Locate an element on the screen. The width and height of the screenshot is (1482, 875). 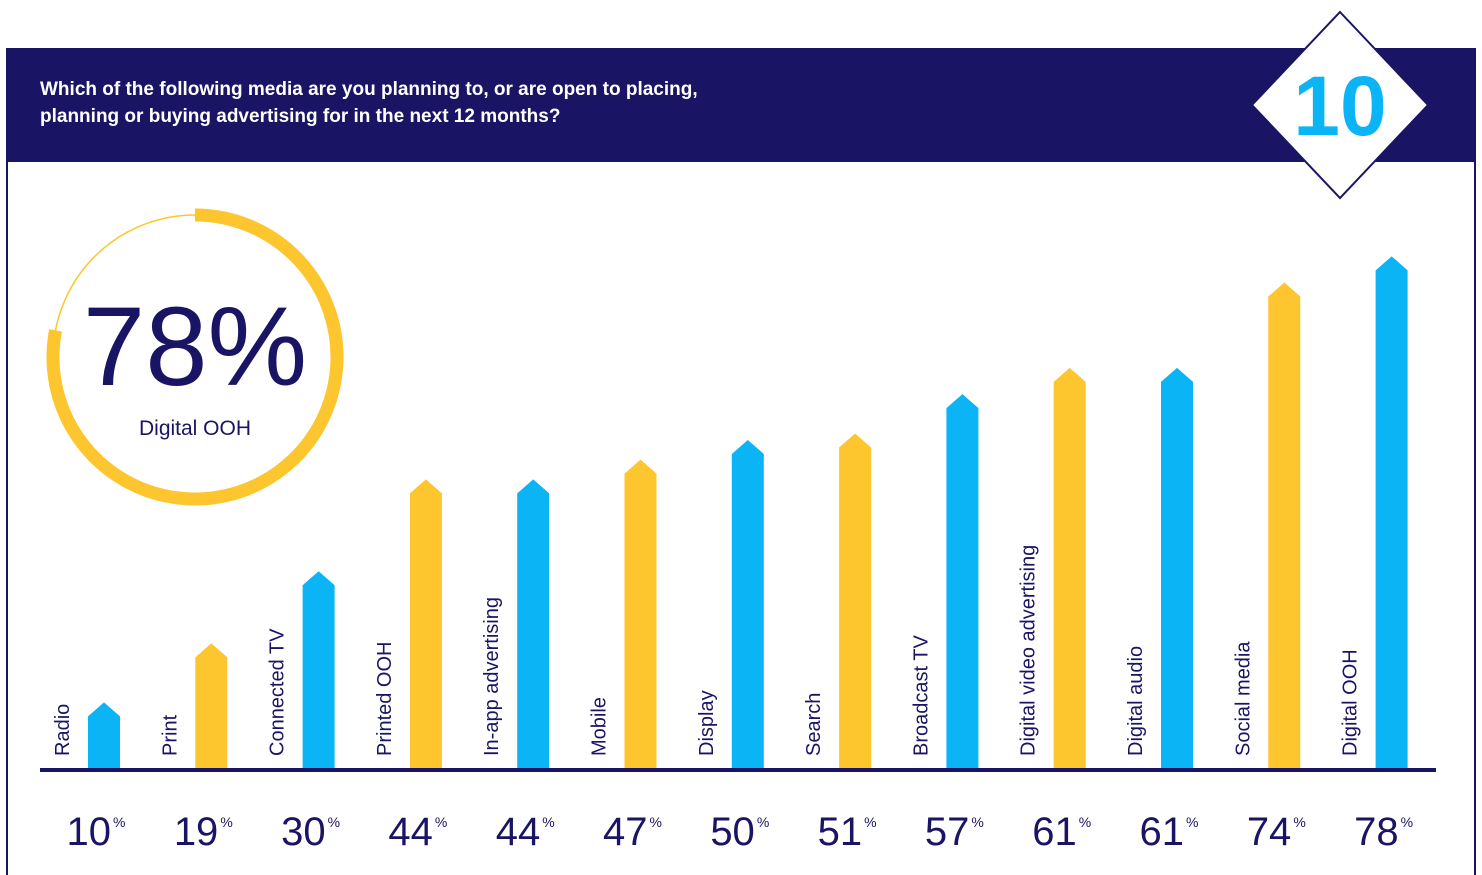
value-label: 10% is located at coordinates (96, 832).